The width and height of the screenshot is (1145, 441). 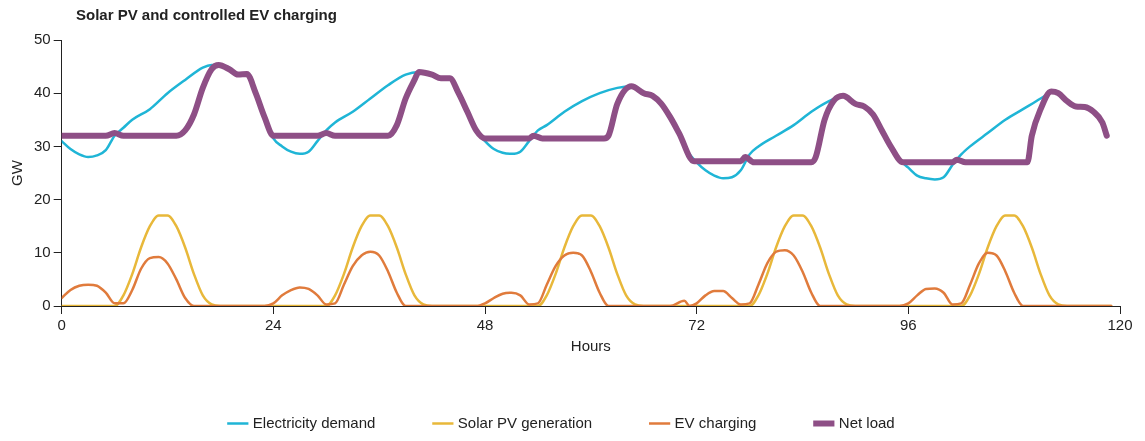 What do you see at coordinates (866, 422) in the screenshot?
I see `legend-label: Net load` at bounding box center [866, 422].